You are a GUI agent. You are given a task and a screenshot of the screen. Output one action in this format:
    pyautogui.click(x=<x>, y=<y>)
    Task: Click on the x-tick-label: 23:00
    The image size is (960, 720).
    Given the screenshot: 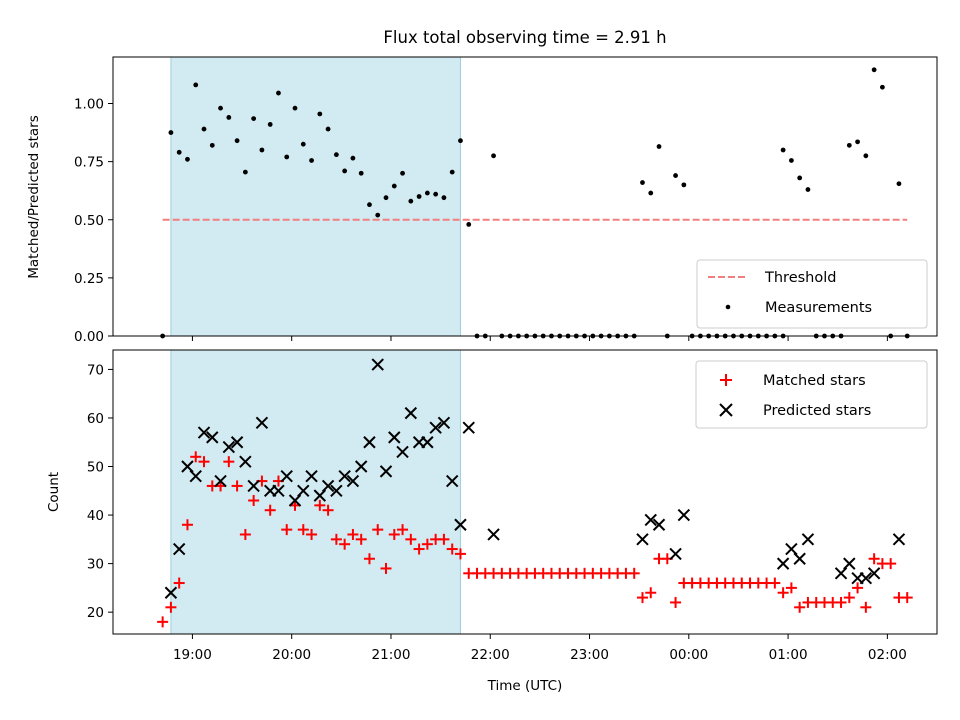 What is the action you would take?
    pyautogui.click(x=589, y=655)
    